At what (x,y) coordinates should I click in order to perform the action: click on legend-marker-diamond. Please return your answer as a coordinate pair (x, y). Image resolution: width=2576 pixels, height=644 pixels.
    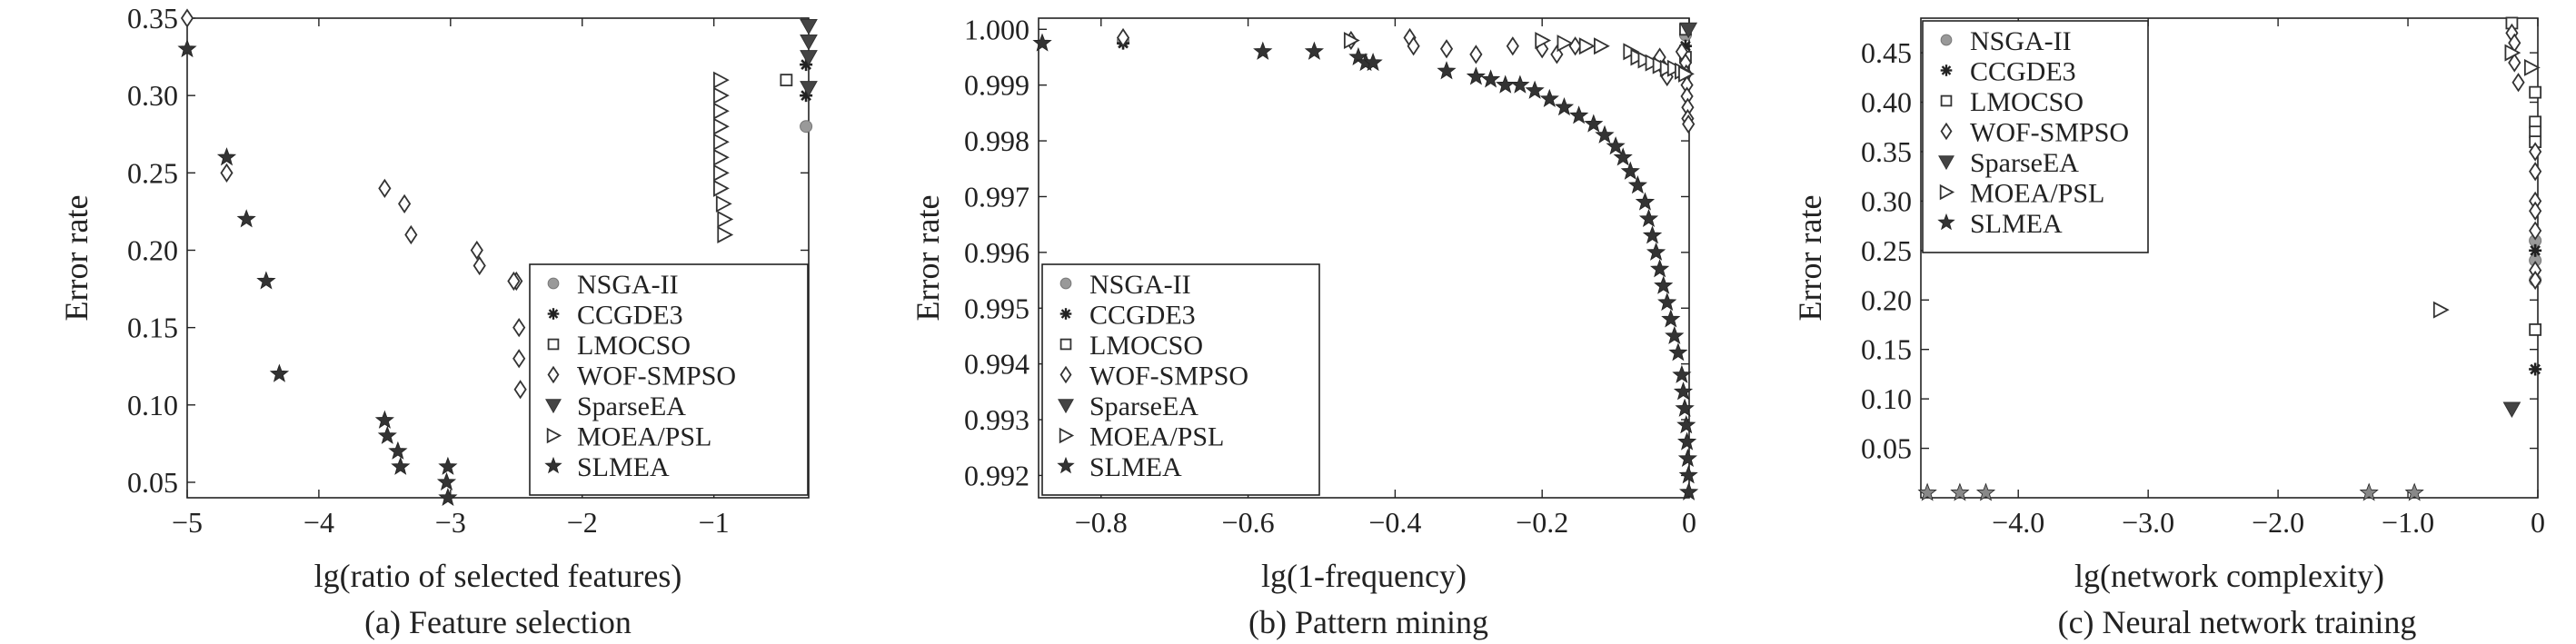
    Looking at the image, I should click on (1065, 374).